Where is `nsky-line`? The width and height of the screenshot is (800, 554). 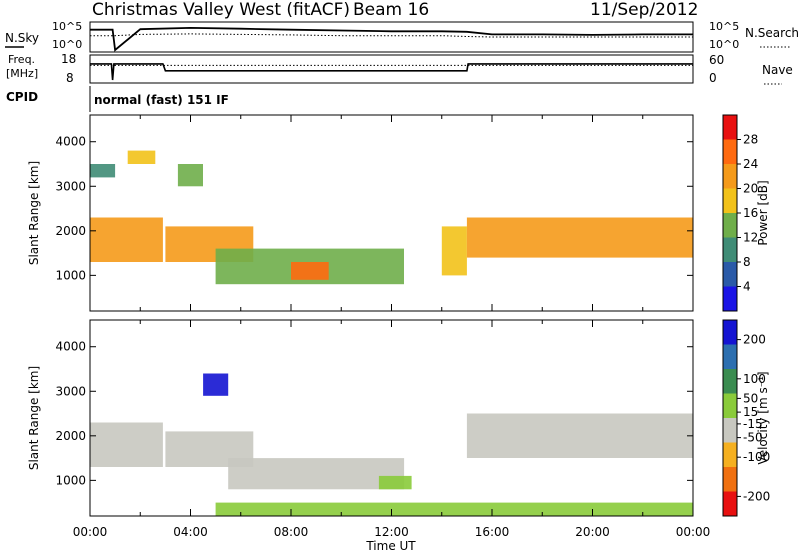 nsky-line is located at coordinates (391, 39).